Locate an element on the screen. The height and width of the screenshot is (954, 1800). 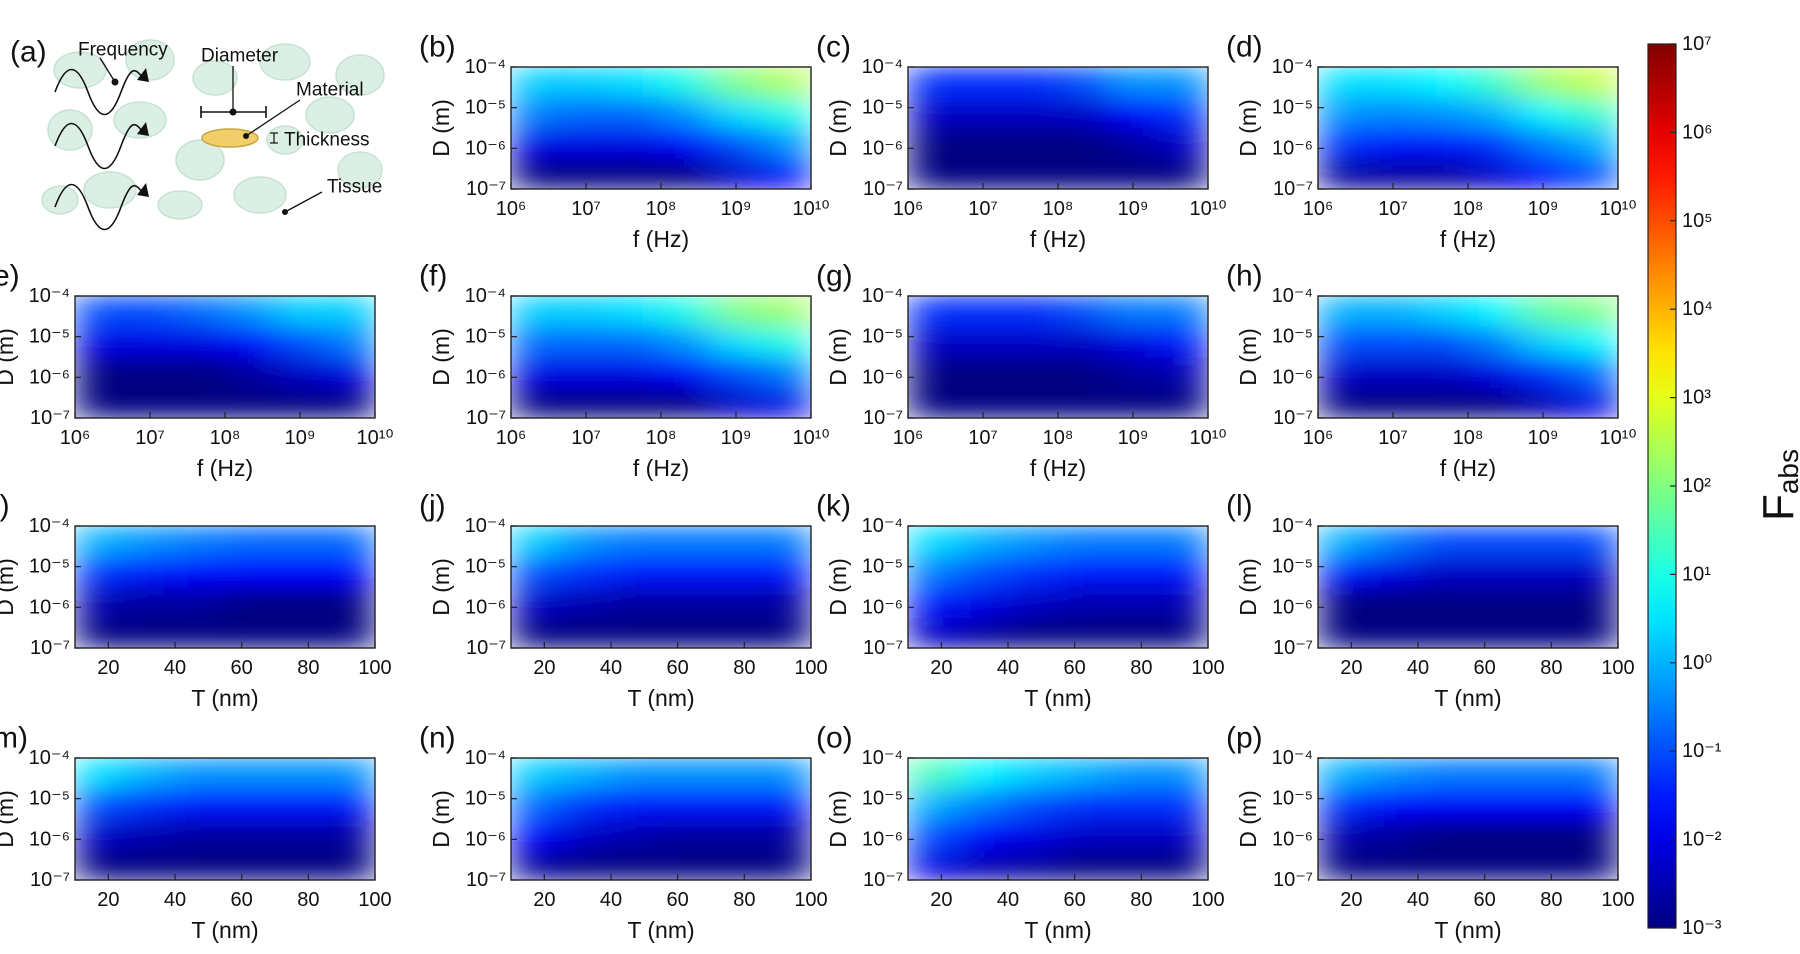
panel-label: (a) is located at coordinates (28, 52).